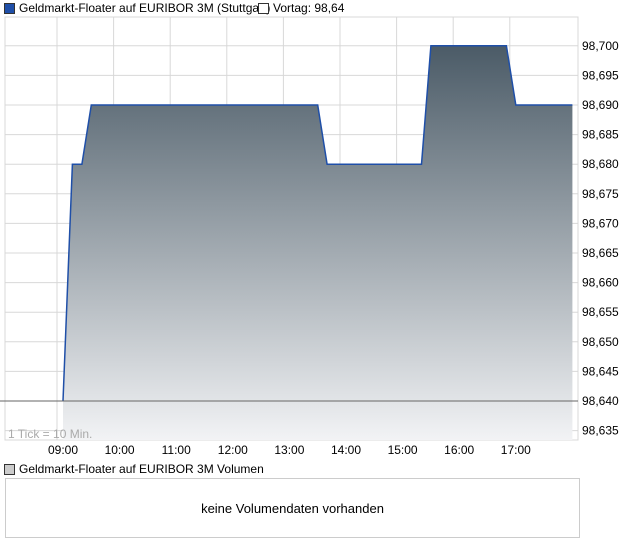 The image size is (620, 546). Describe the element at coordinates (9, 469) in the screenshot. I see `volume-swatch-icon` at that location.